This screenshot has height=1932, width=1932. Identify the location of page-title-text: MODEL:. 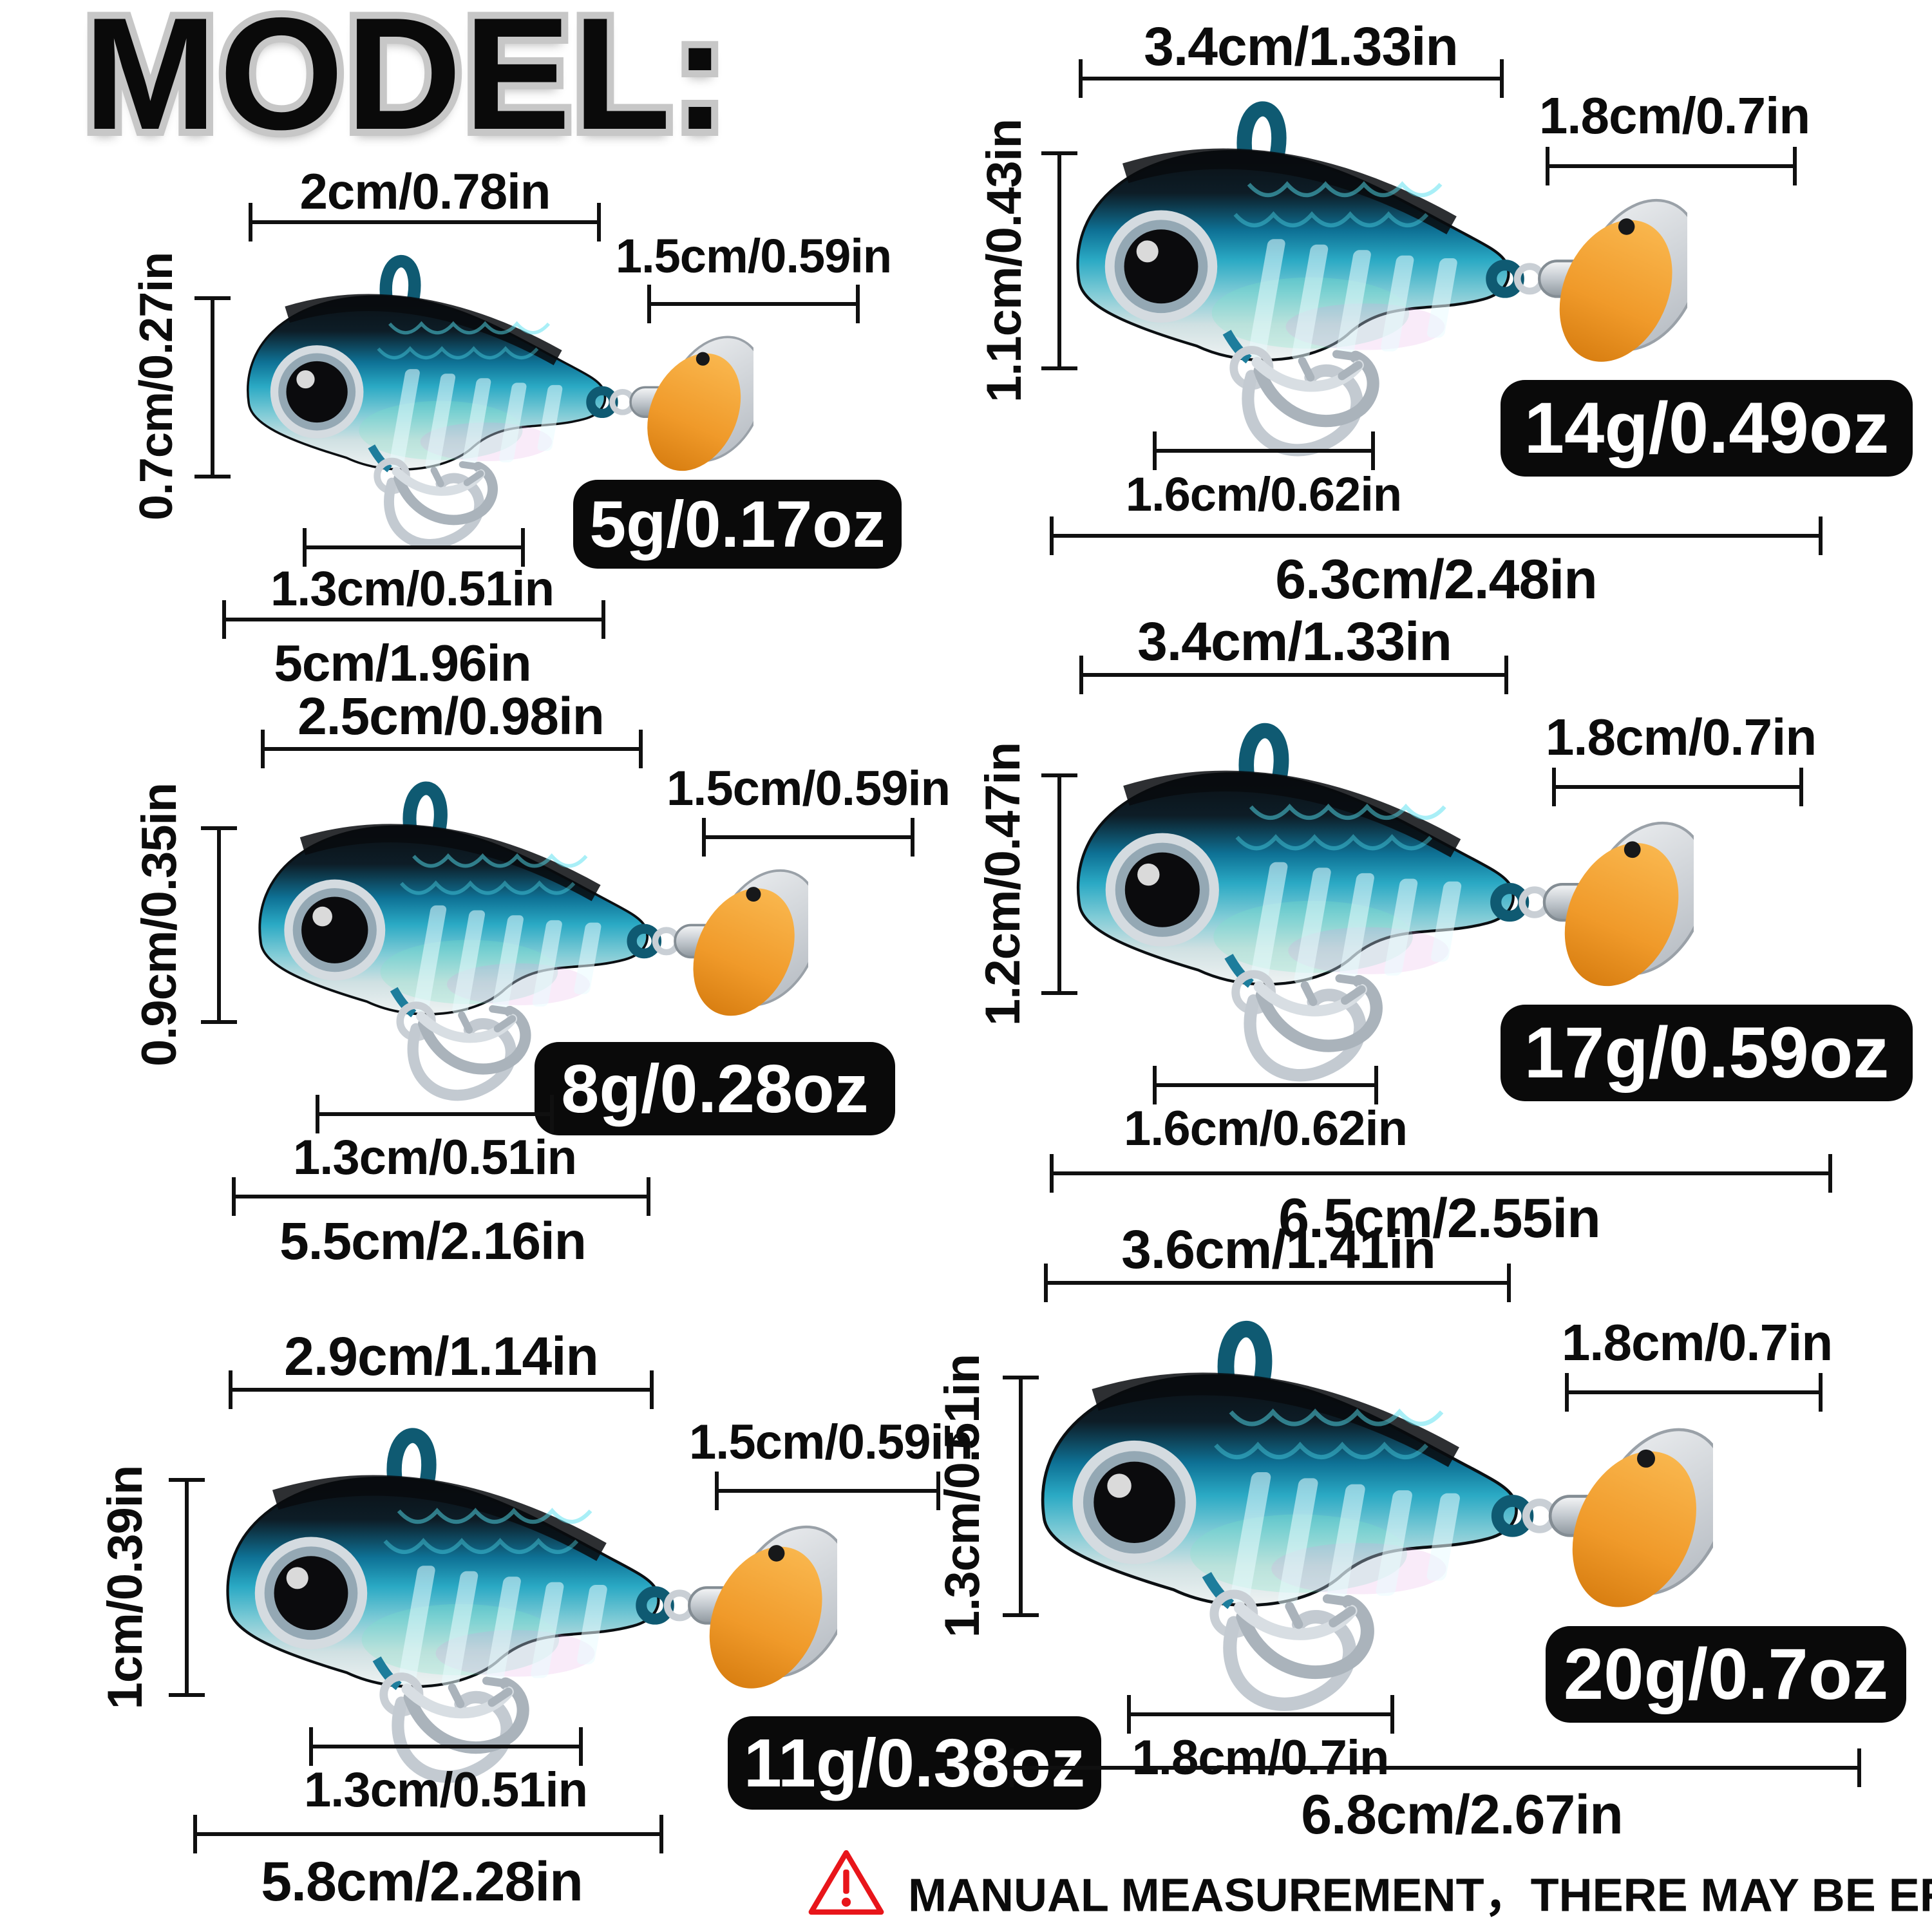
(407, 81).